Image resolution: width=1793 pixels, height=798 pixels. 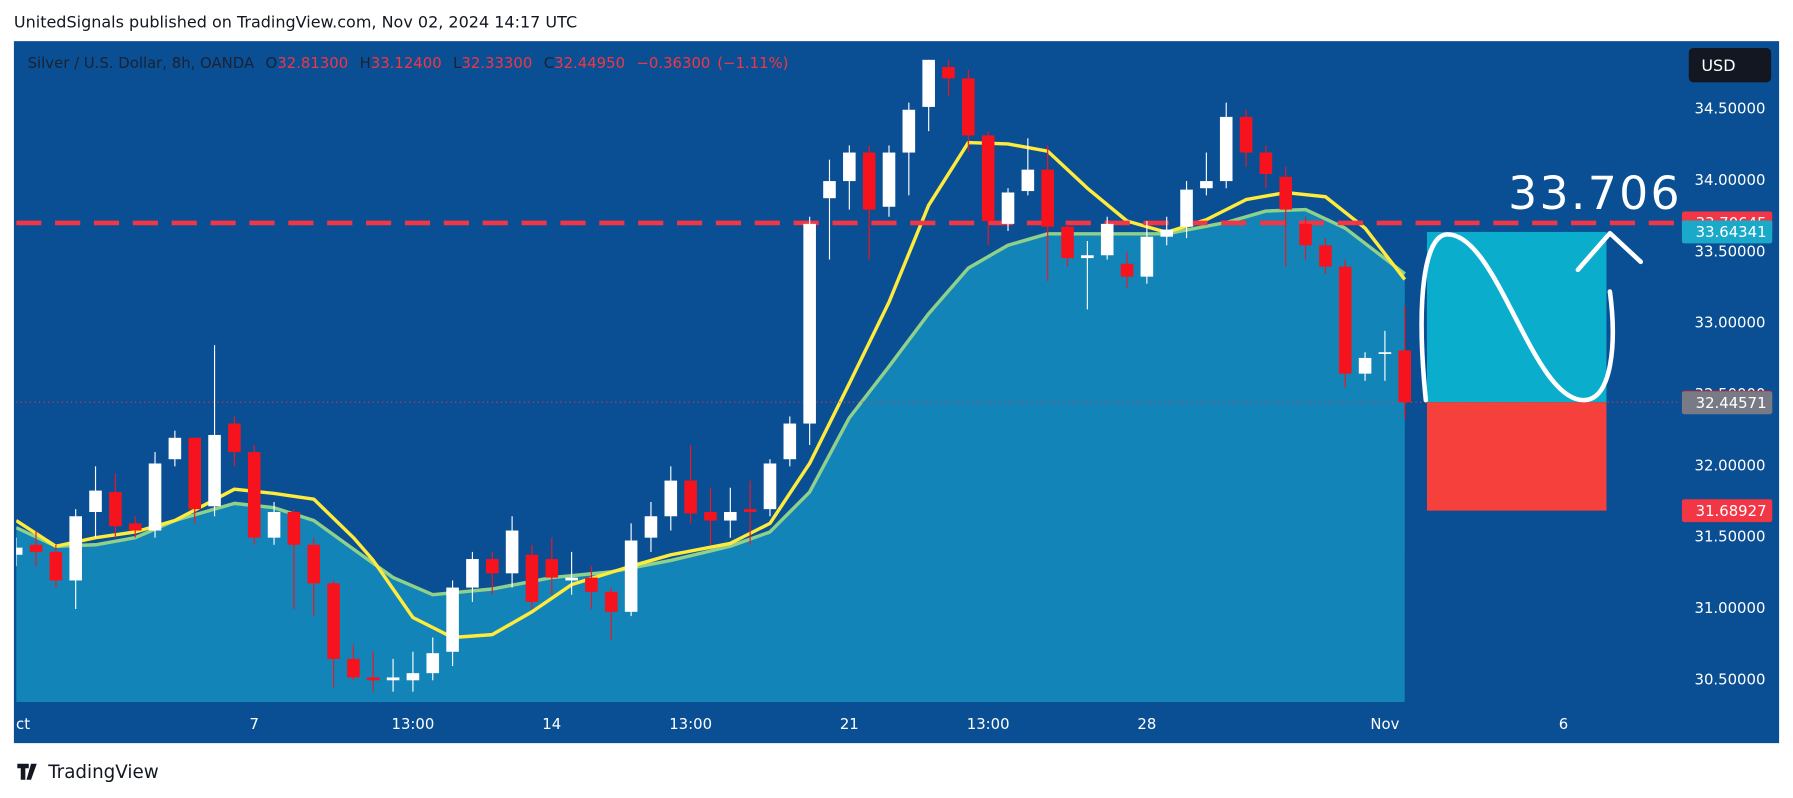 I want to click on footer-brand: TradingView, so click(x=103, y=772).